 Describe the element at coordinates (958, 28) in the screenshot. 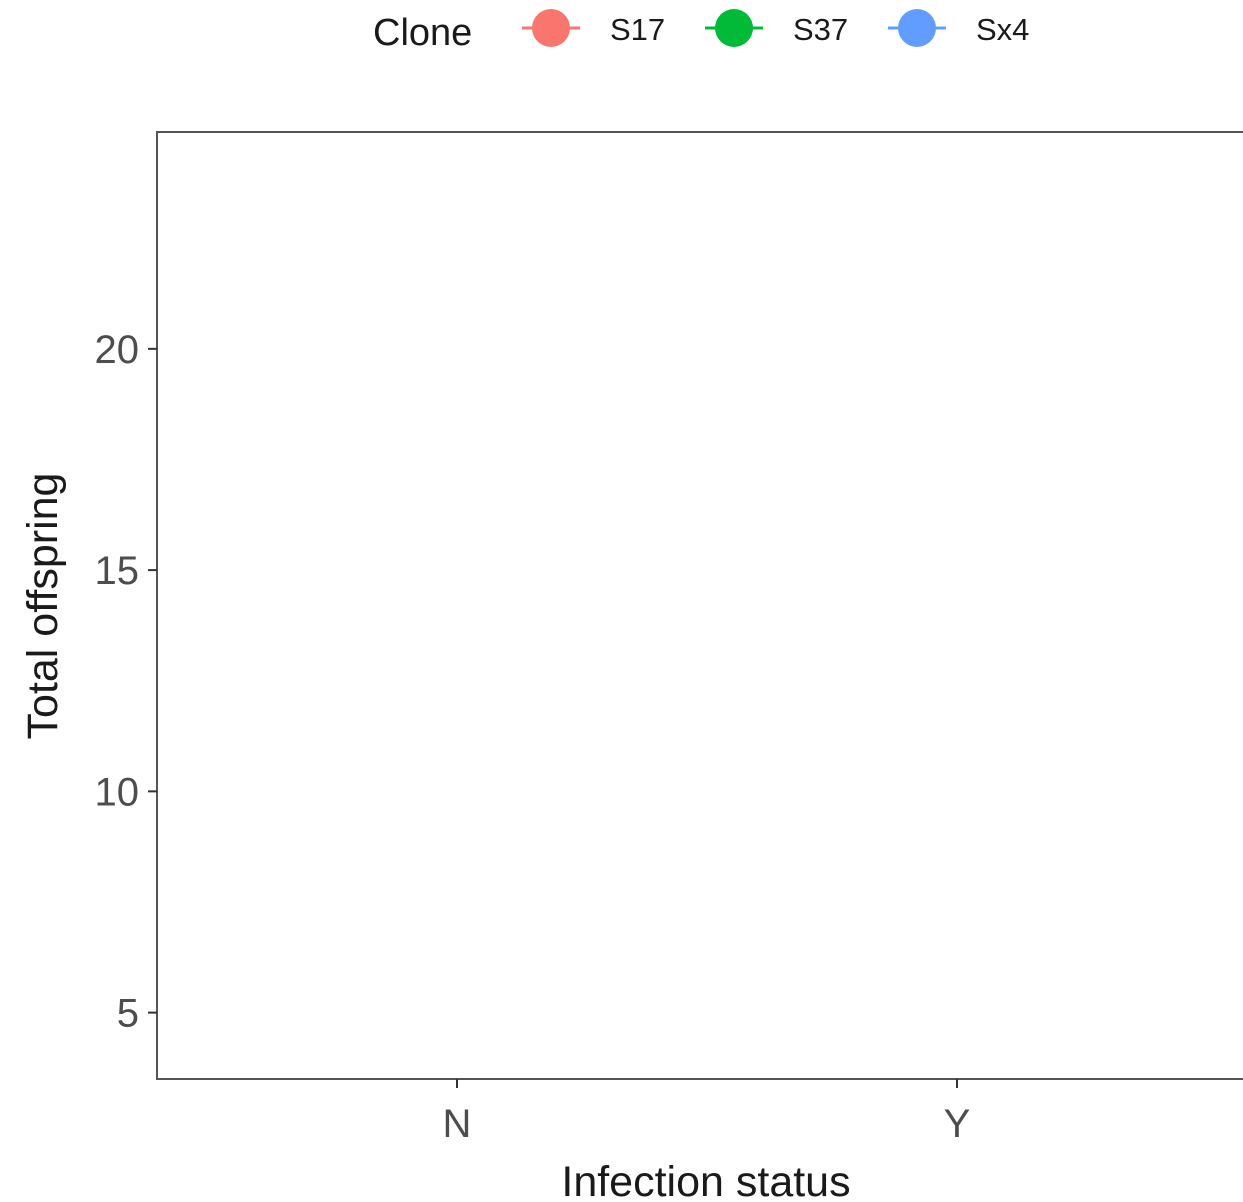

I see `legend-item-sx4: Sx4` at that location.